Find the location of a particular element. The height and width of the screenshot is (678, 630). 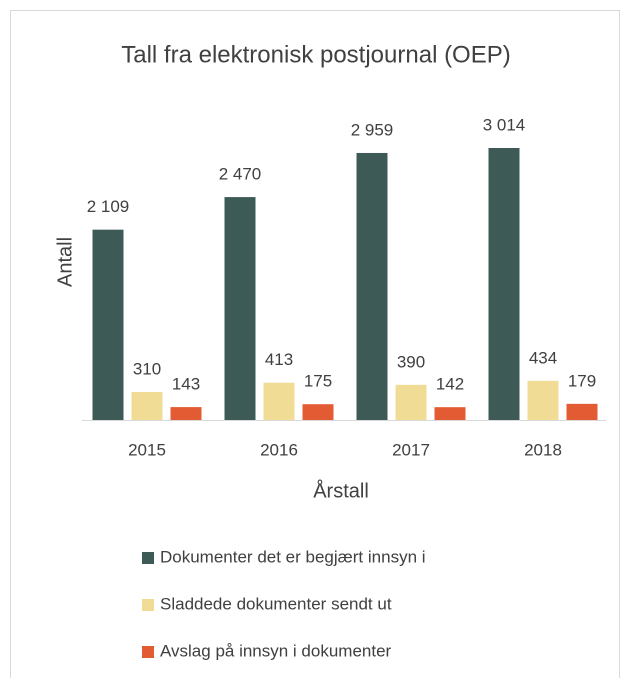

data-label: 434 is located at coordinates (543, 357).